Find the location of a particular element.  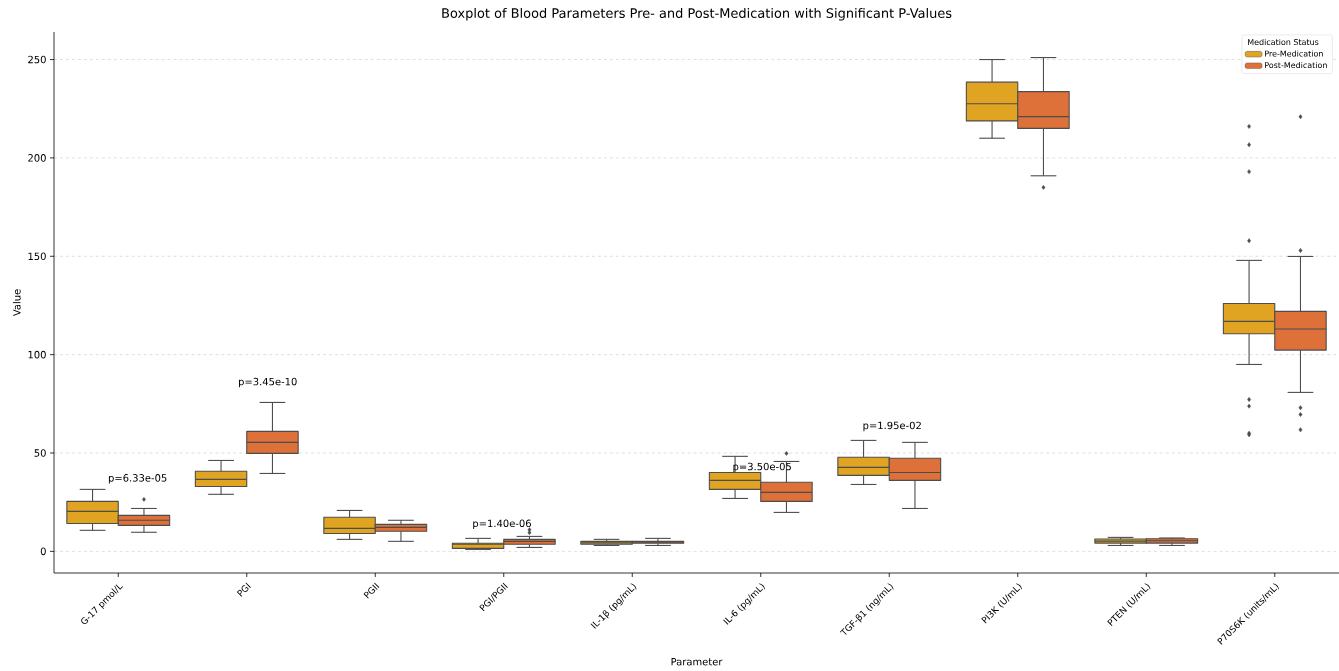

annotation: p=1.40e-06 is located at coordinates (502, 524).